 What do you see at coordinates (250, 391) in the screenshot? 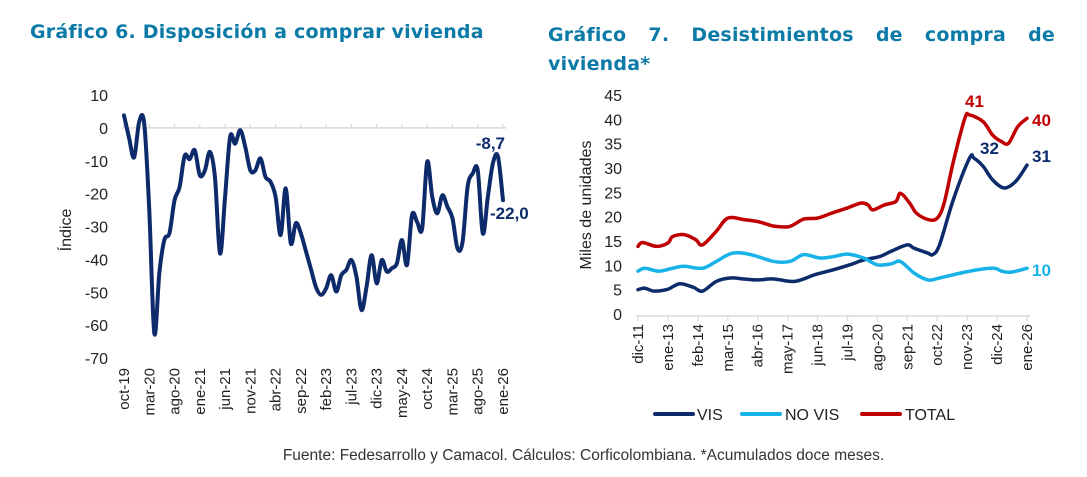
I see `x-tick-label: nov-21` at bounding box center [250, 391].